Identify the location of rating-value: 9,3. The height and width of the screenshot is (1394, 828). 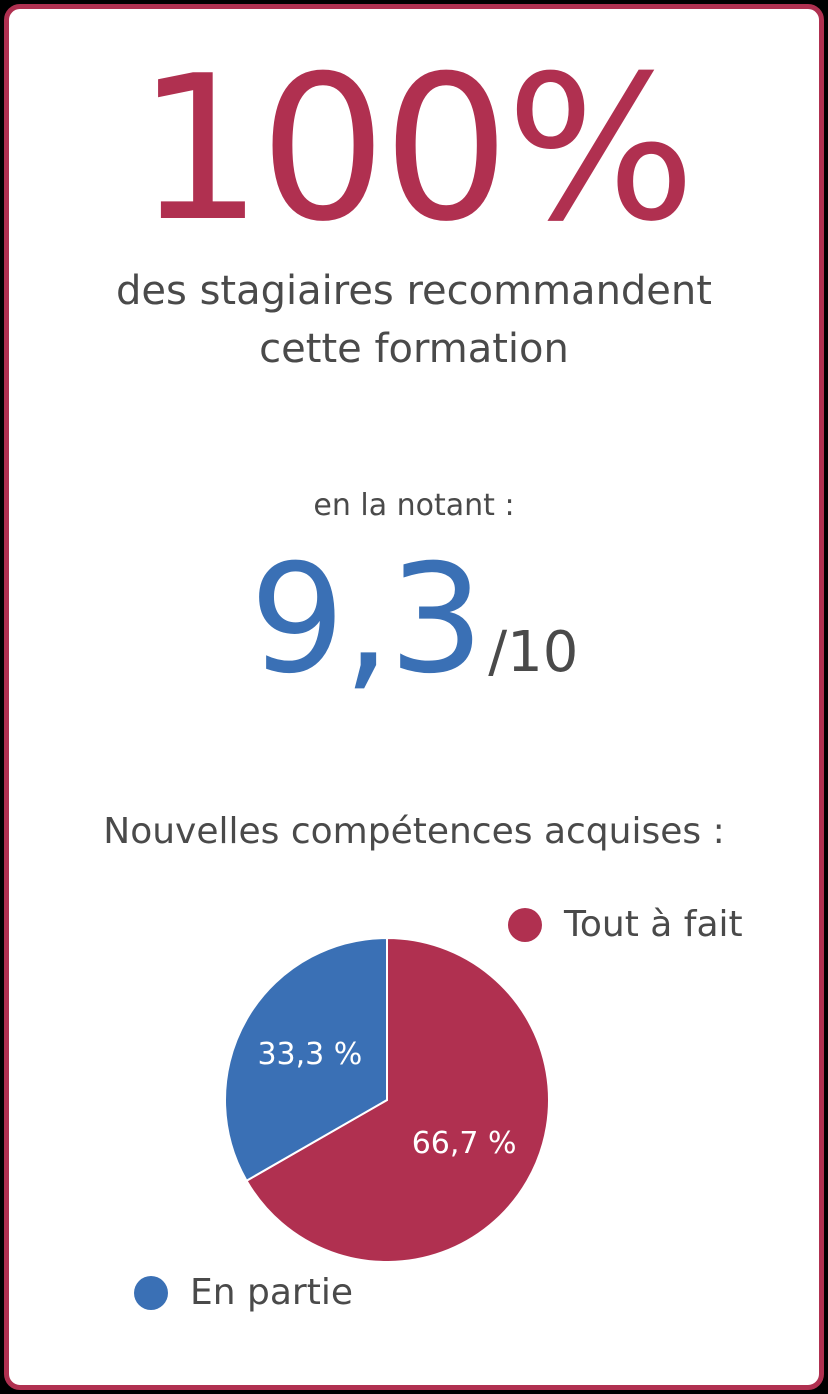
(367, 620).